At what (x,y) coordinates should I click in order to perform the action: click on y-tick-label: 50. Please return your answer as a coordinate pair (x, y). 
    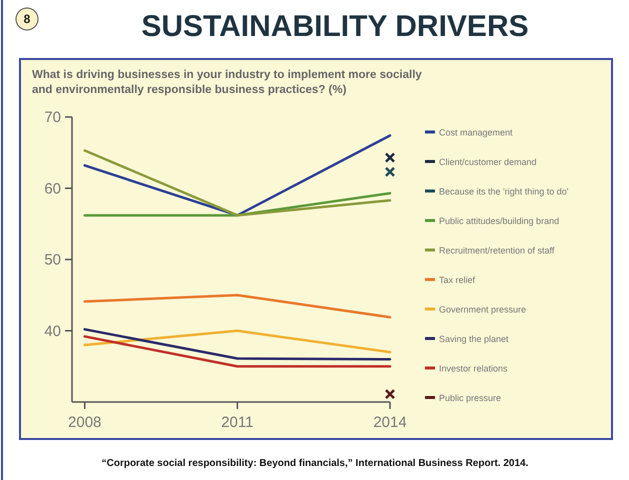
    Looking at the image, I should click on (52, 260).